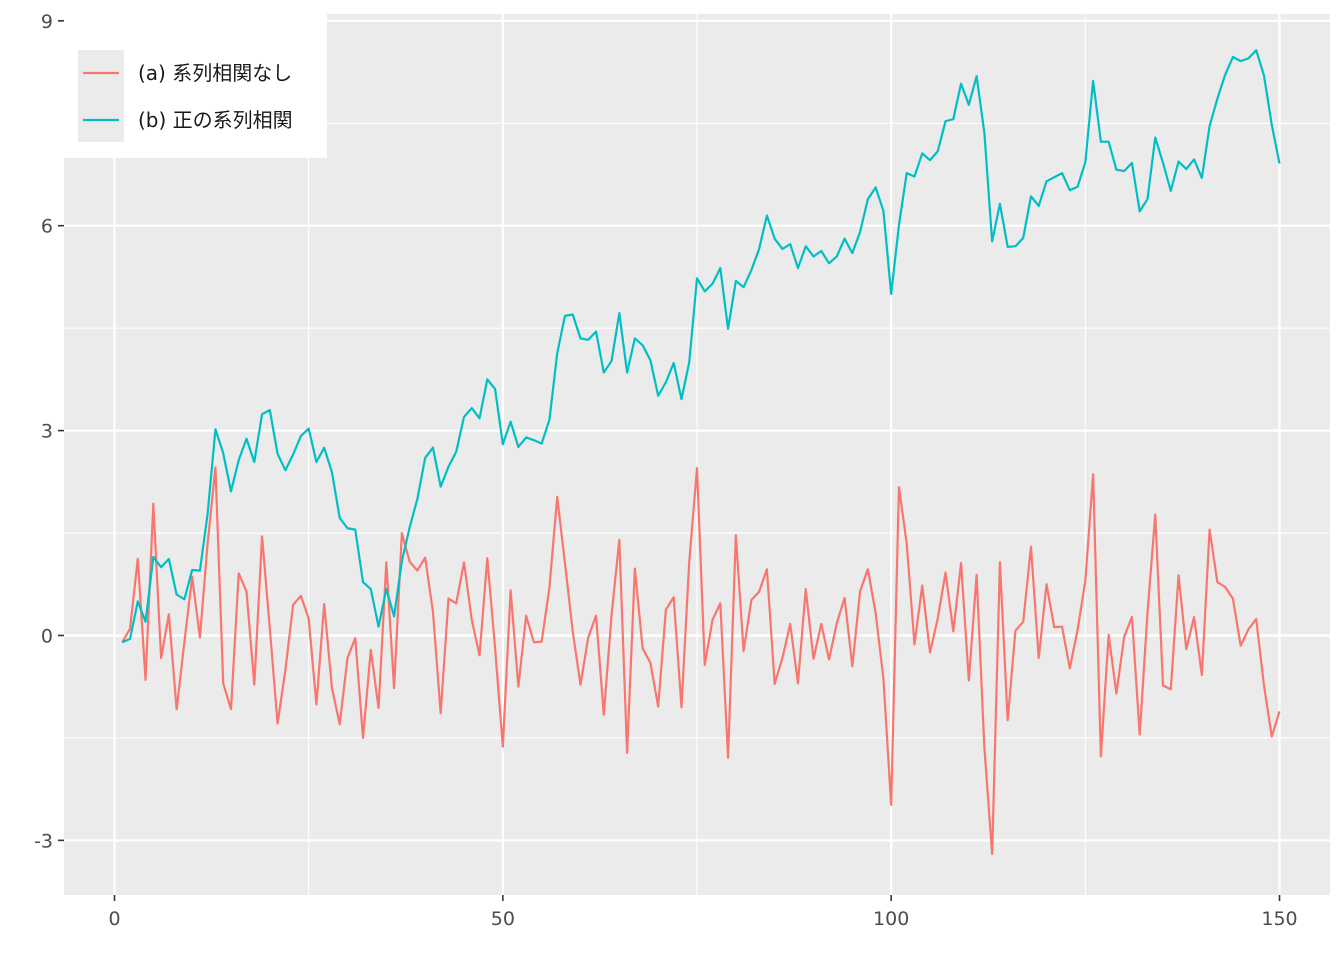 The image size is (1344, 960). Describe the element at coordinates (1279, 919) in the screenshot. I see `x-tick-label: 150` at that location.